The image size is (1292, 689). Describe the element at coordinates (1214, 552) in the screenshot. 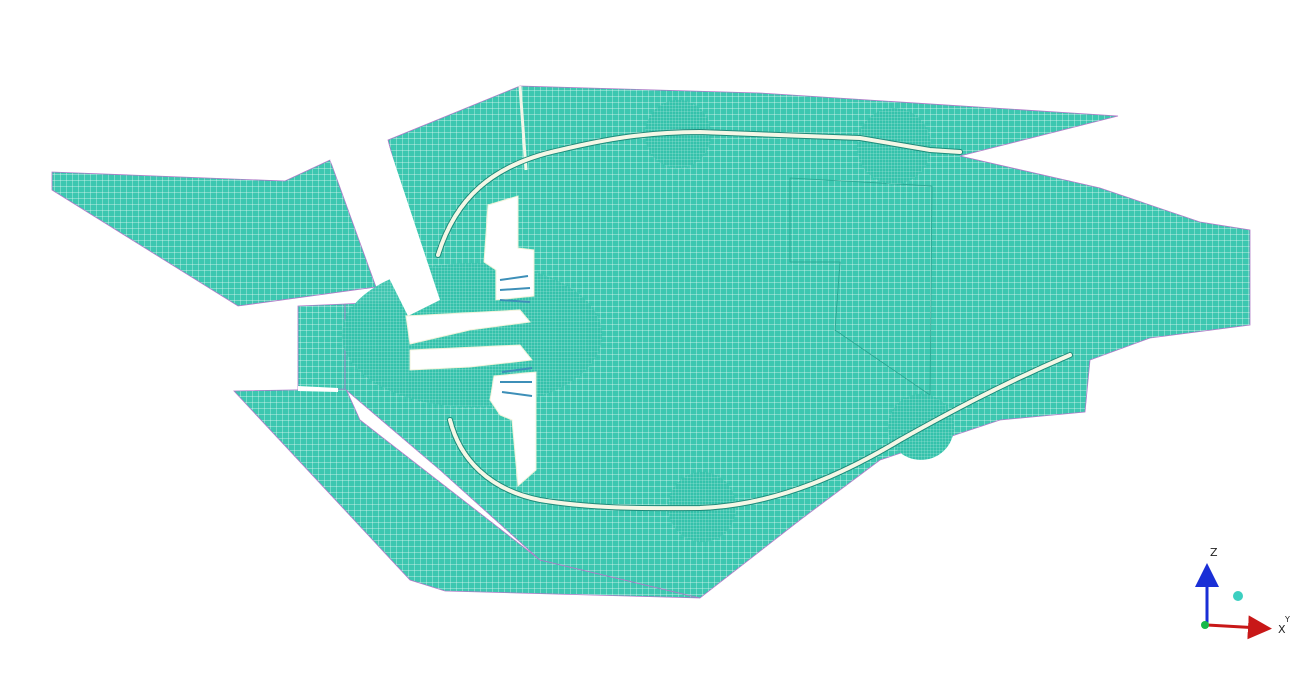

I see `z-axis-label: Z` at that location.